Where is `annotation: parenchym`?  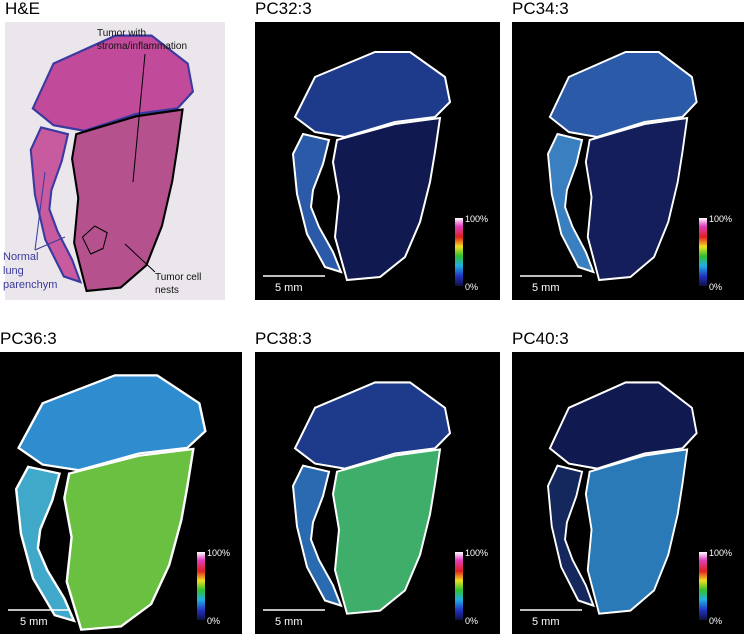 annotation: parenchym is located at coordinates (30, 285).